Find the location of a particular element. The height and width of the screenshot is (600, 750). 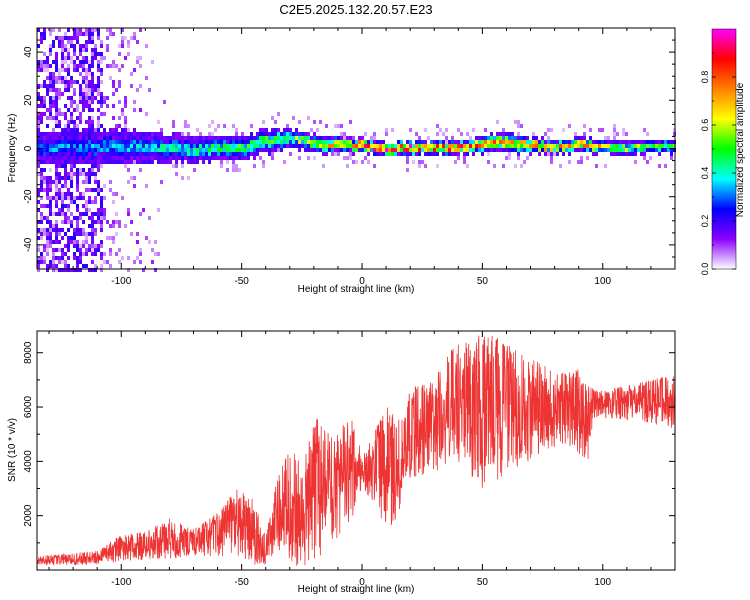

spectrogram-ytick-label: 0 is located at coordinates (28, 148).